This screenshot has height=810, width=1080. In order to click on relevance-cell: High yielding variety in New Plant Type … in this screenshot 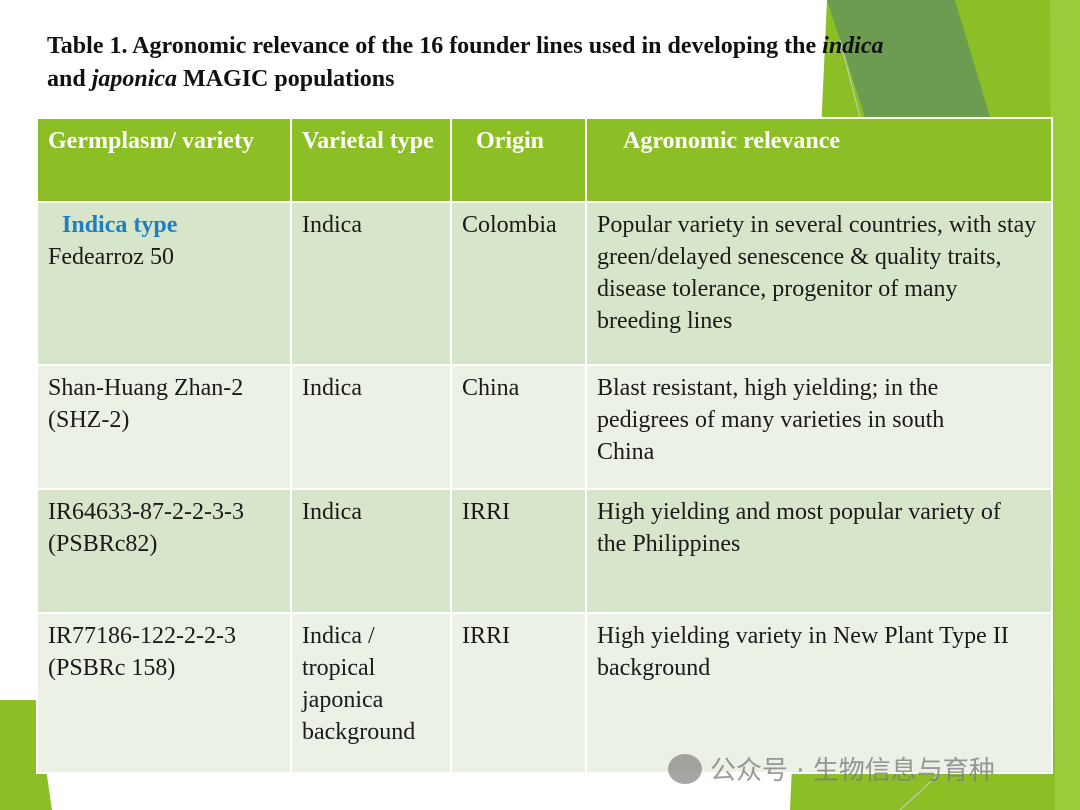, I will do `click(819, 693)`.